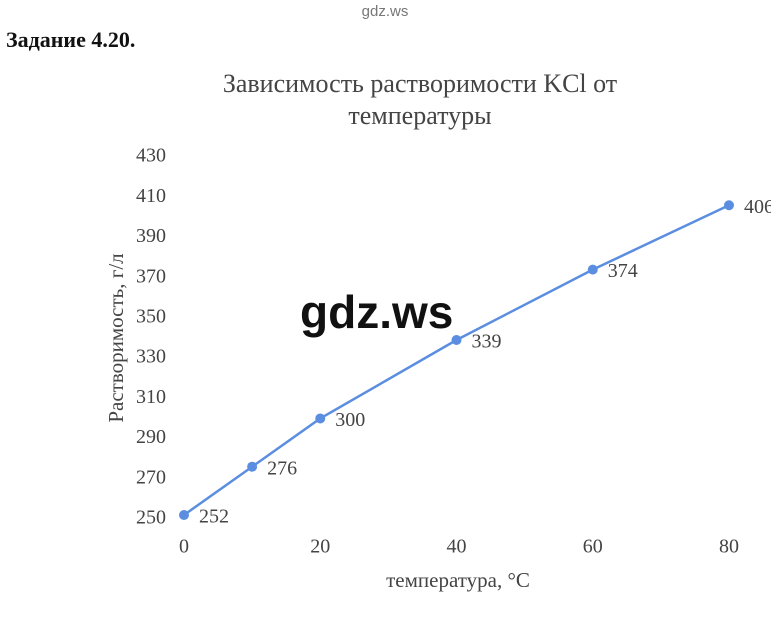  What do you see at coordinates (151, 357) in the screenshot?
I see `y-tick-label: 330` at bounding box center [151, 357].